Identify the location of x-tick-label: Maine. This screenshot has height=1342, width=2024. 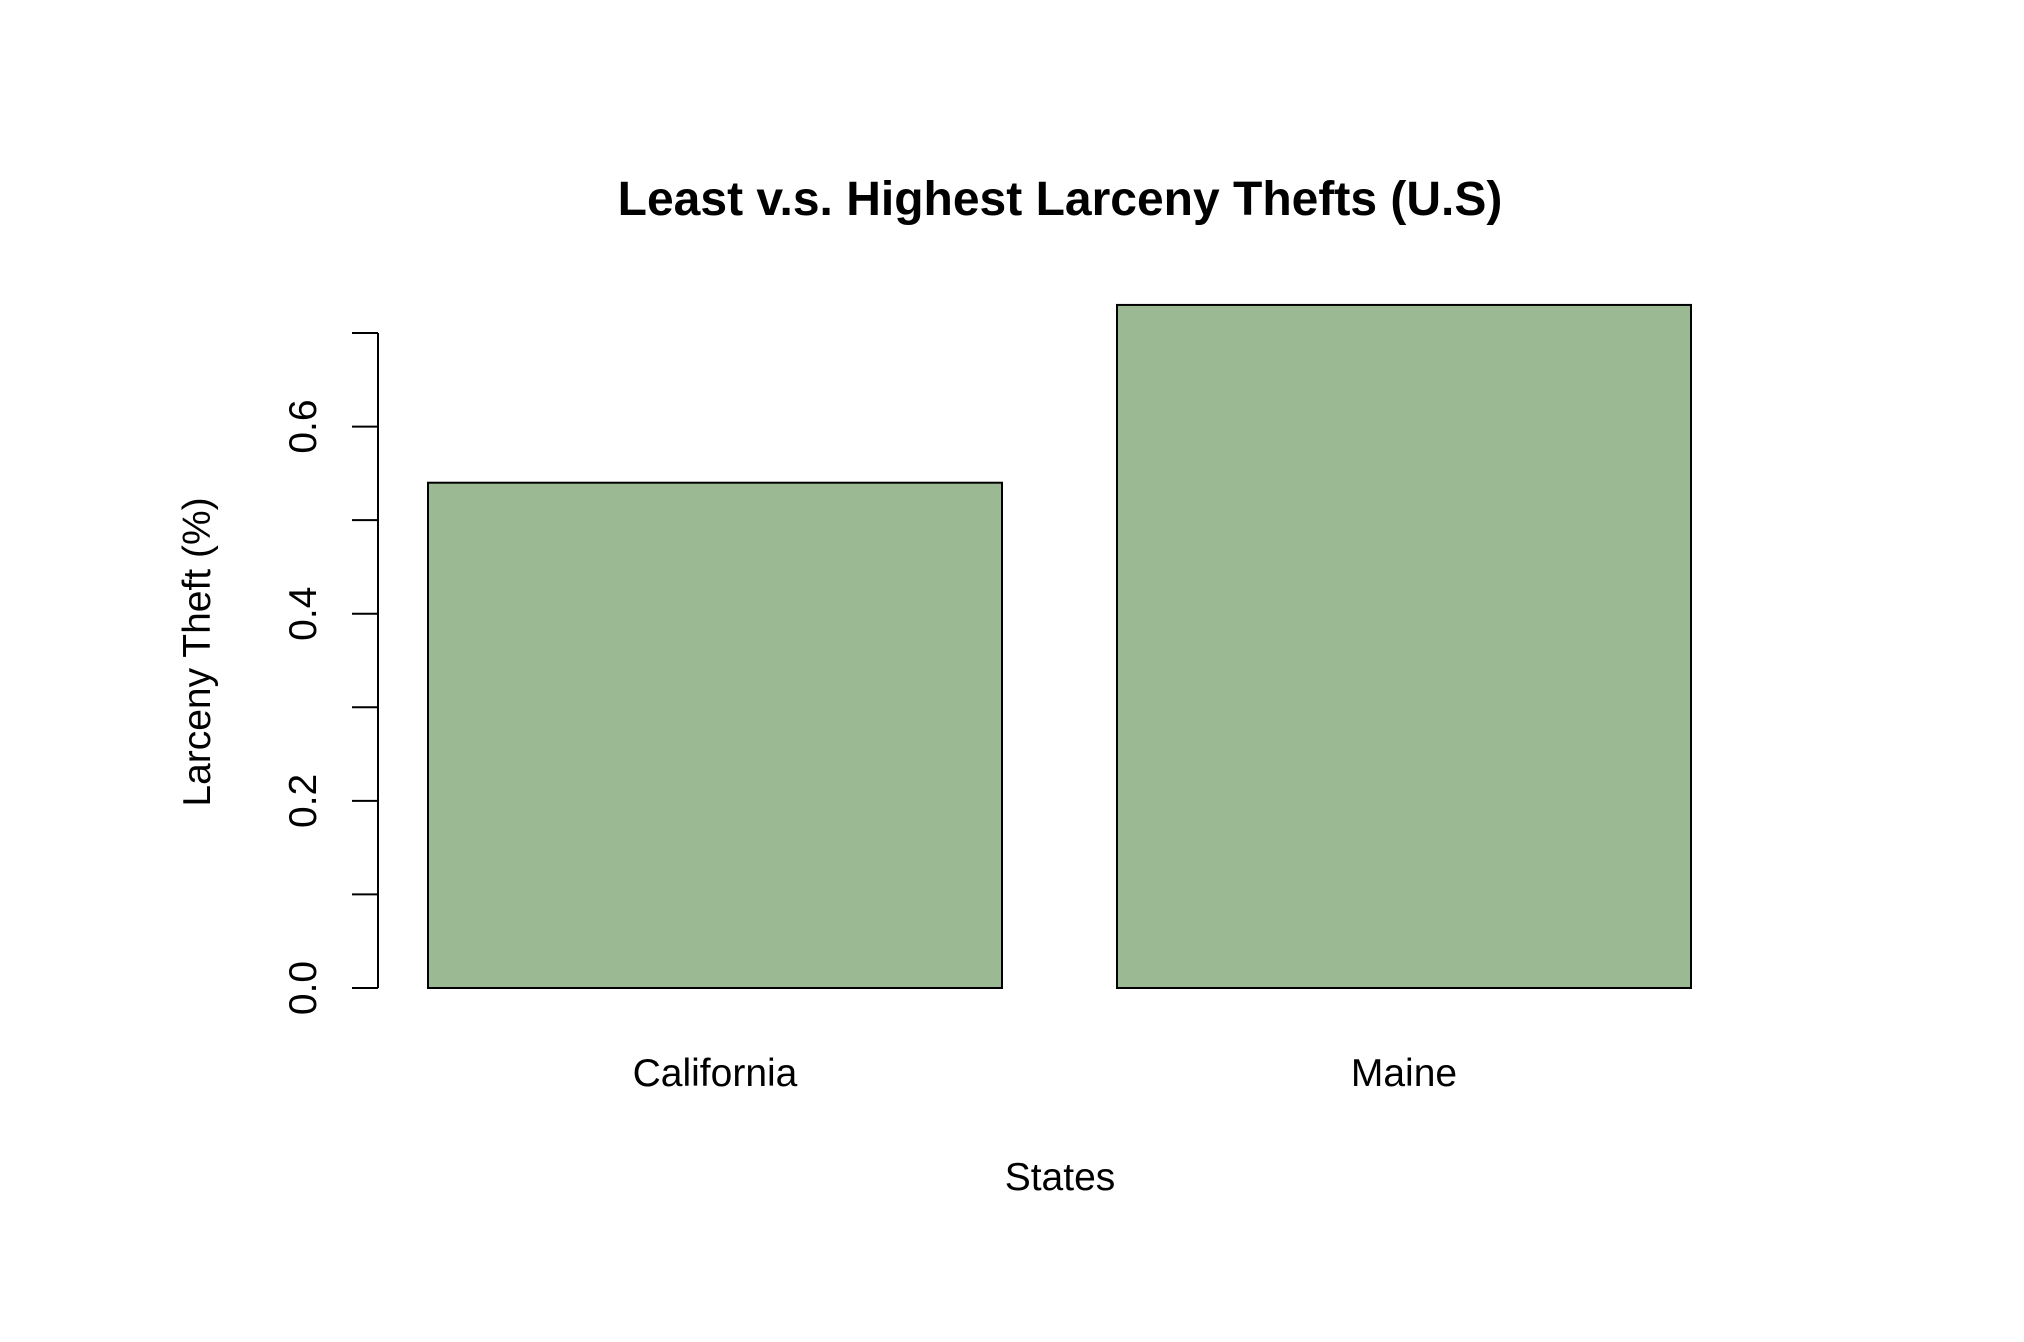
(1404, 1073).